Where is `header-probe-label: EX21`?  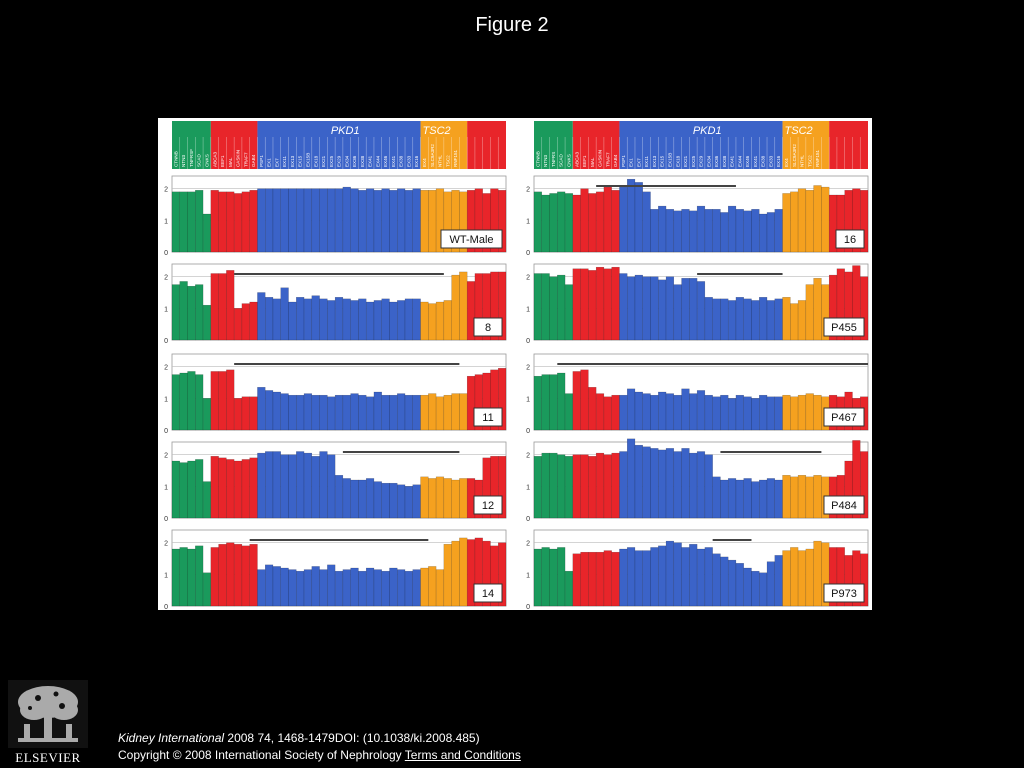
header-probe-label: EX21 is located at coordinates (685, 161).